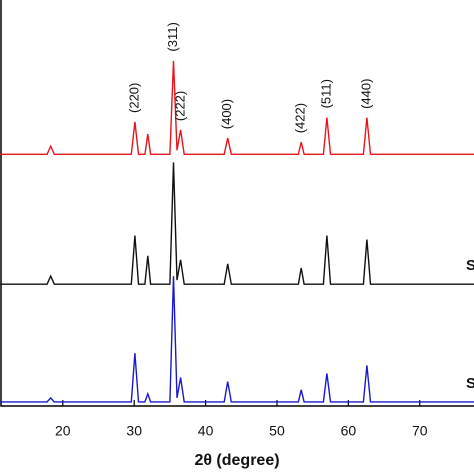 This screenshot has height=474, width=474. Describe the element at coordinates (420, 431) in the screenshot. I see `x-tick-label: 70` at that location.